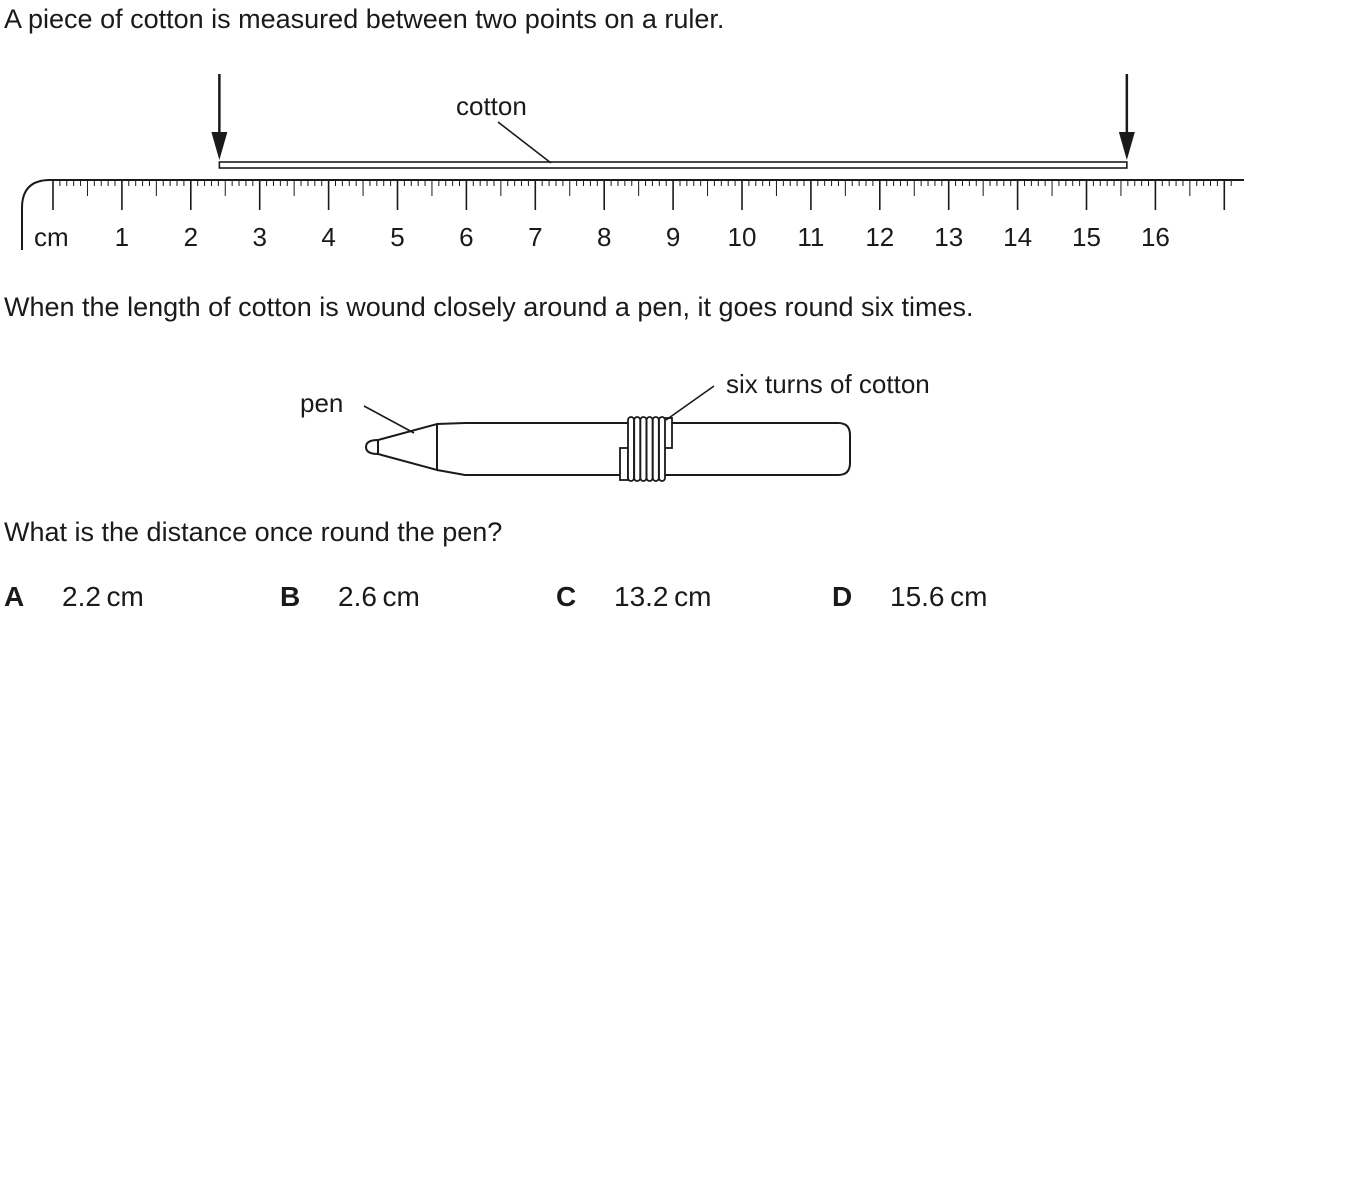 The height and width of the screenshot is (1178, 1356). Describe the element at coordinates (624, 464) in the screenshot. I see `cotton-tail` at that location.